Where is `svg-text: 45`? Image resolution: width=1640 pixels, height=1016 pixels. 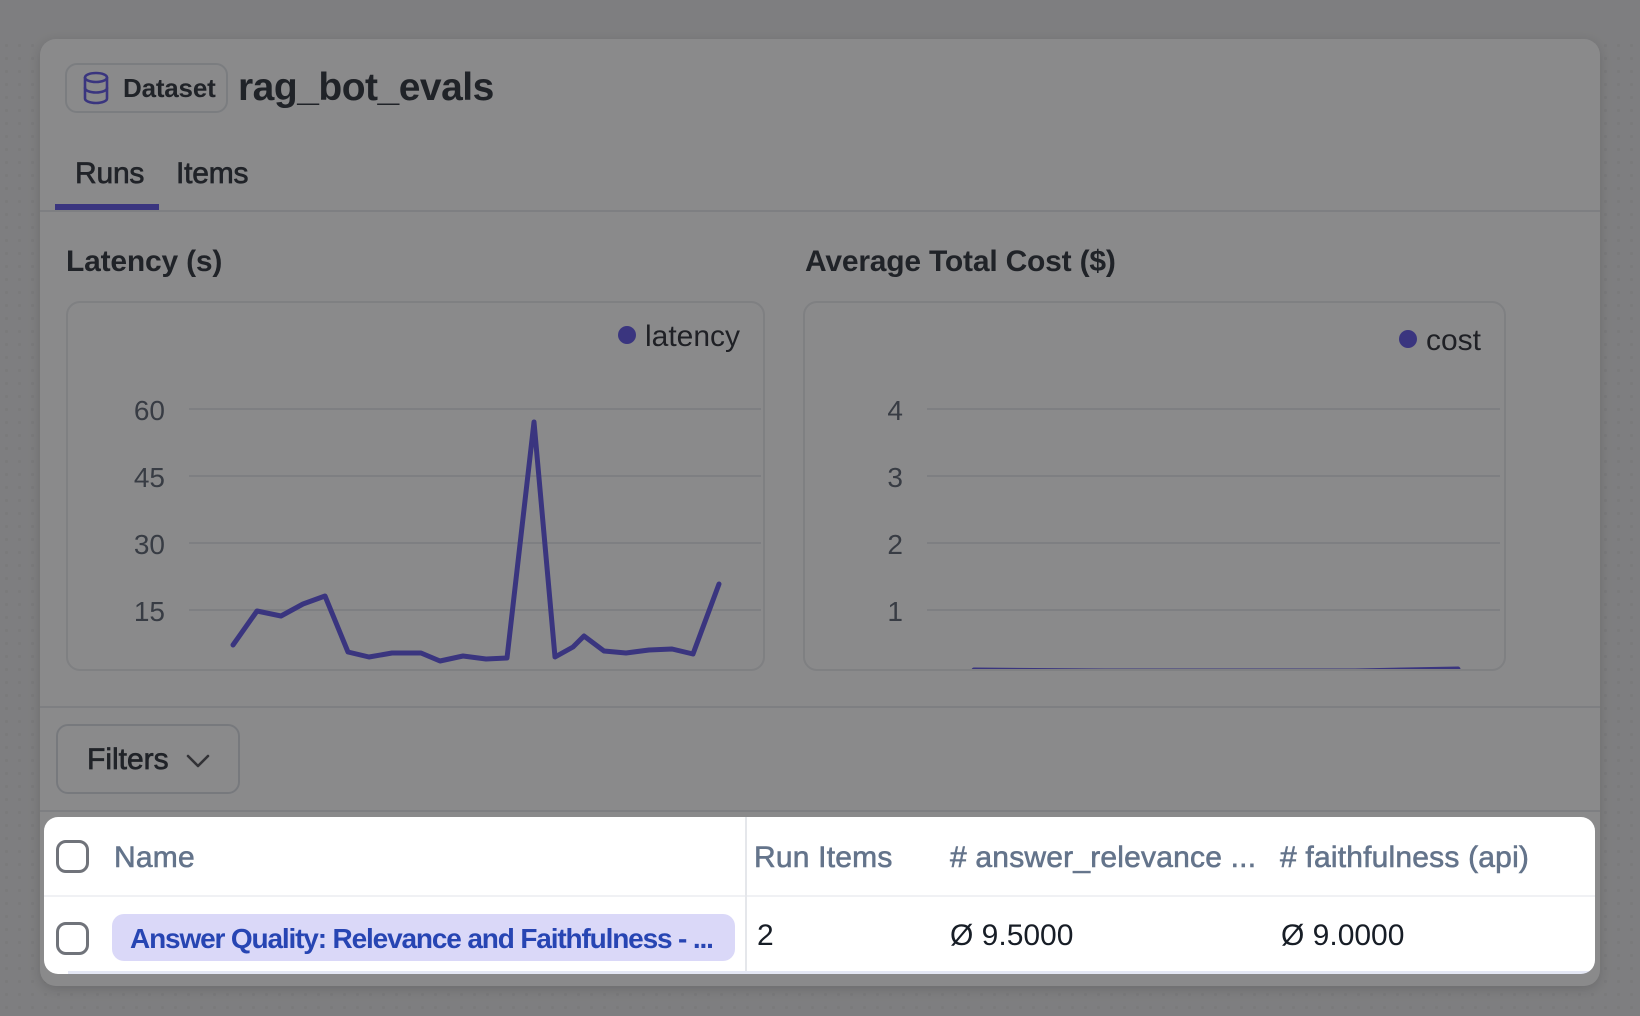
svg-text: 45 is located at coordinates (149, 477).